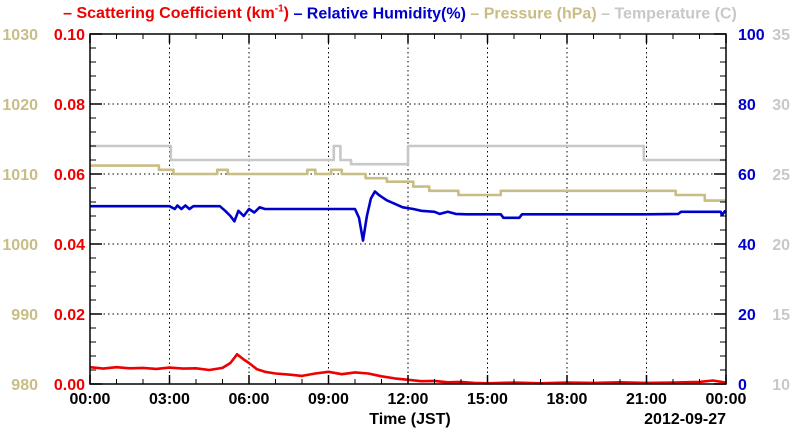  I want to click on y-tick-label-temperature: 20, so click(781, 245).